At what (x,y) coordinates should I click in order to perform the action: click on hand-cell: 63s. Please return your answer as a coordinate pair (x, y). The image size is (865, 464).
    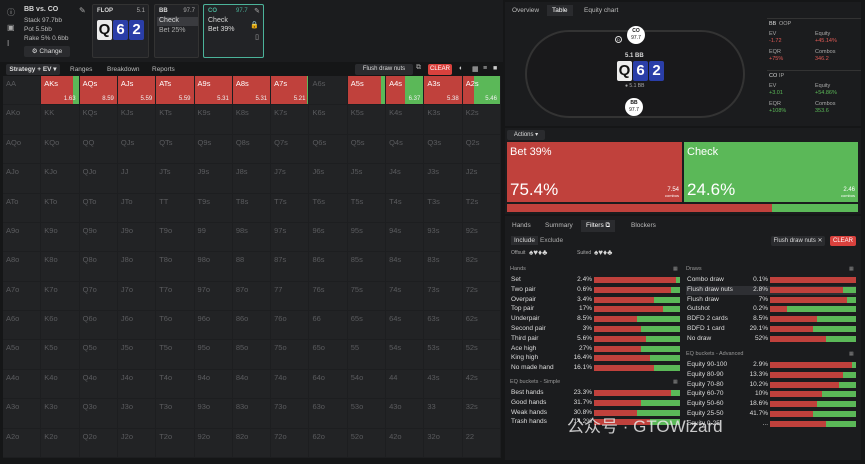
    Looking at the image, I should click on (443, 326).